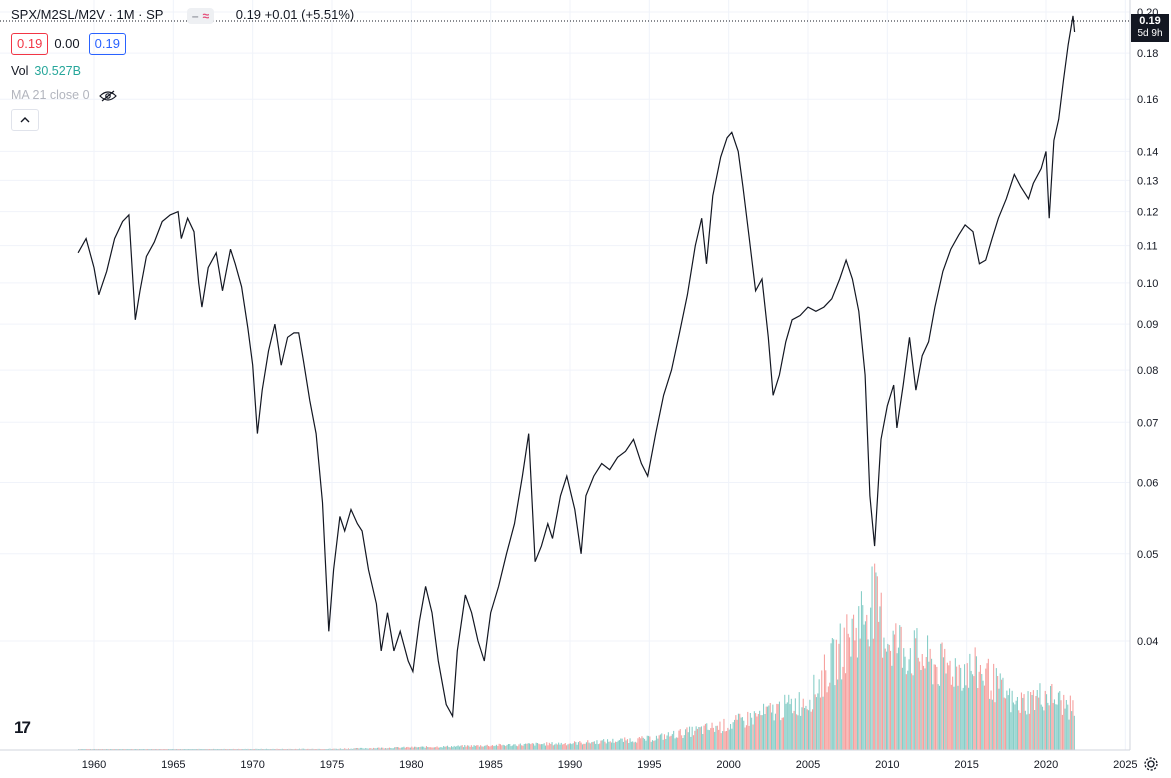  I want to click on indicator-label: MA 21 close 0, so click(50, 95).